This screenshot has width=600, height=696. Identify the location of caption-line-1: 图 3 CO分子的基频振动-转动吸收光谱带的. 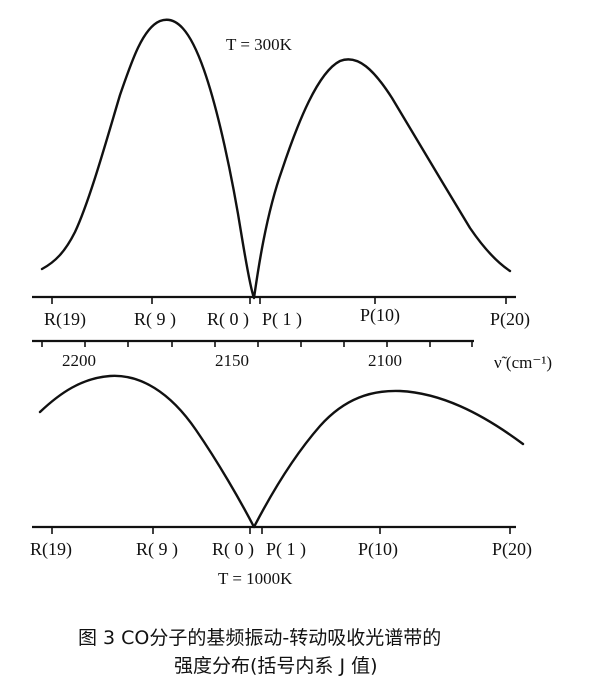
(259, 638).